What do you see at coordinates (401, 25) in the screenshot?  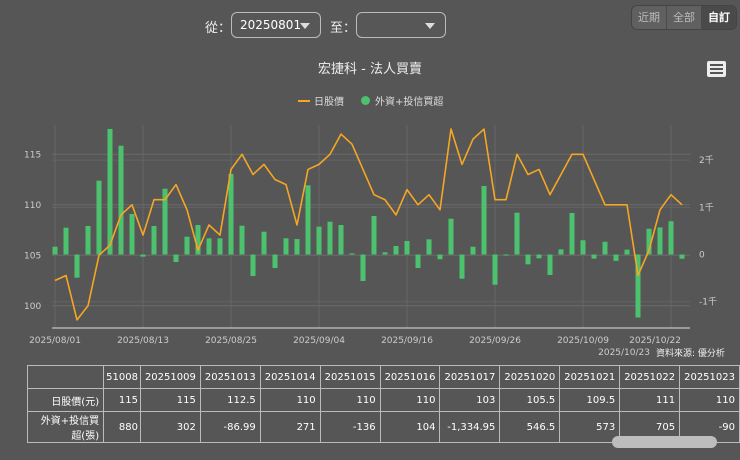 I see `to-date-select` at bounding box center [401, 25].